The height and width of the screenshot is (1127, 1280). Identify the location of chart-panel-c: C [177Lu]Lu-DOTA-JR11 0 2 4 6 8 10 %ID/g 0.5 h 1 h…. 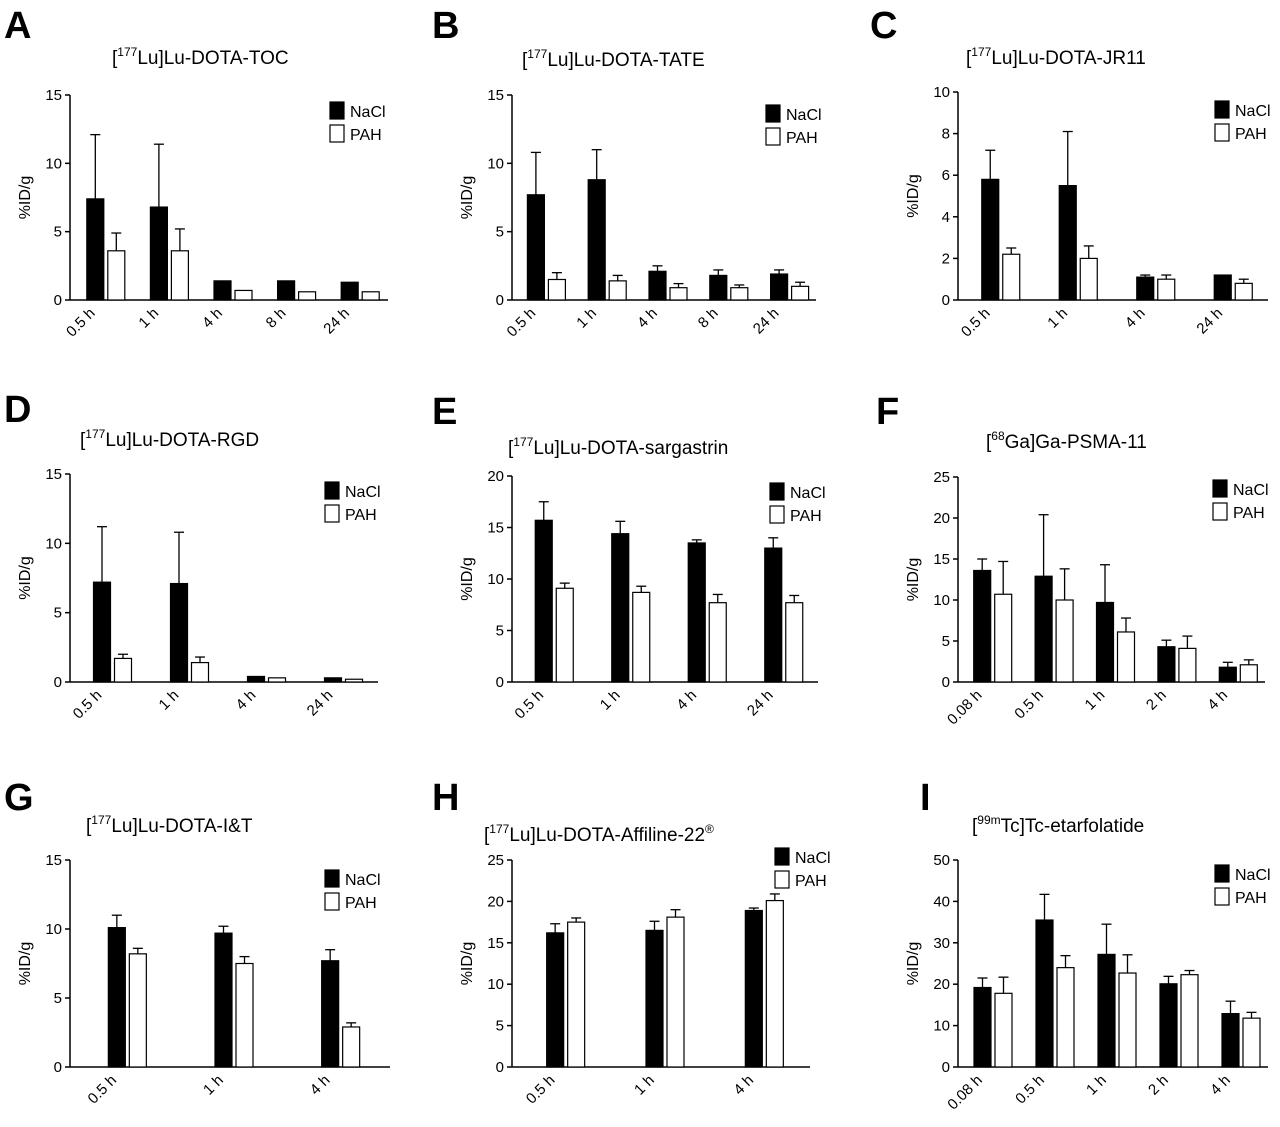
(1070, 172).